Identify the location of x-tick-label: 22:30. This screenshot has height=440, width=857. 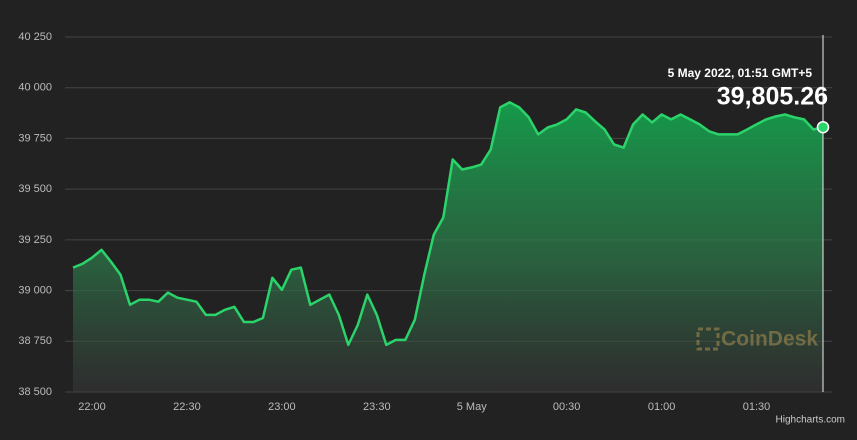
(187, 407).